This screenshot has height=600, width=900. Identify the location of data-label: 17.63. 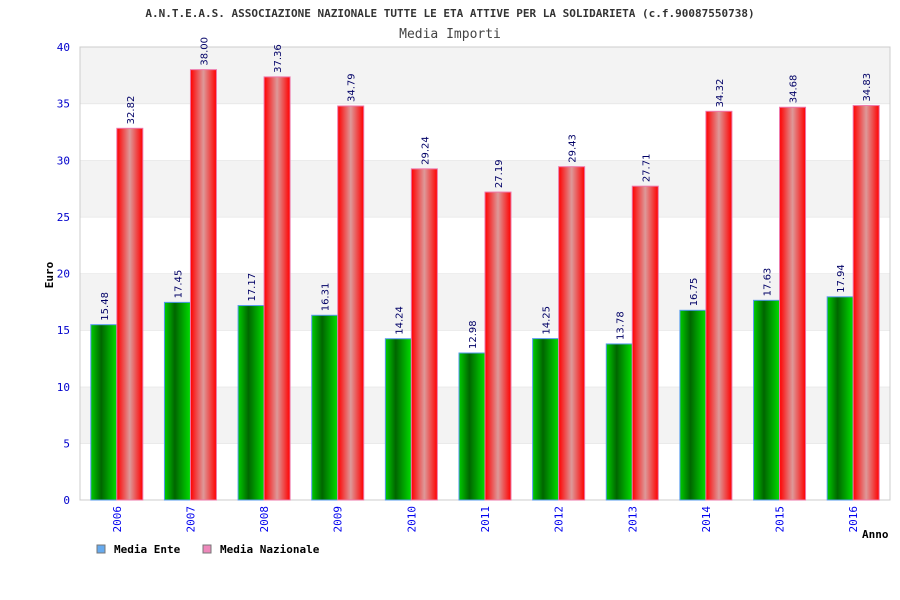
(768, 282).